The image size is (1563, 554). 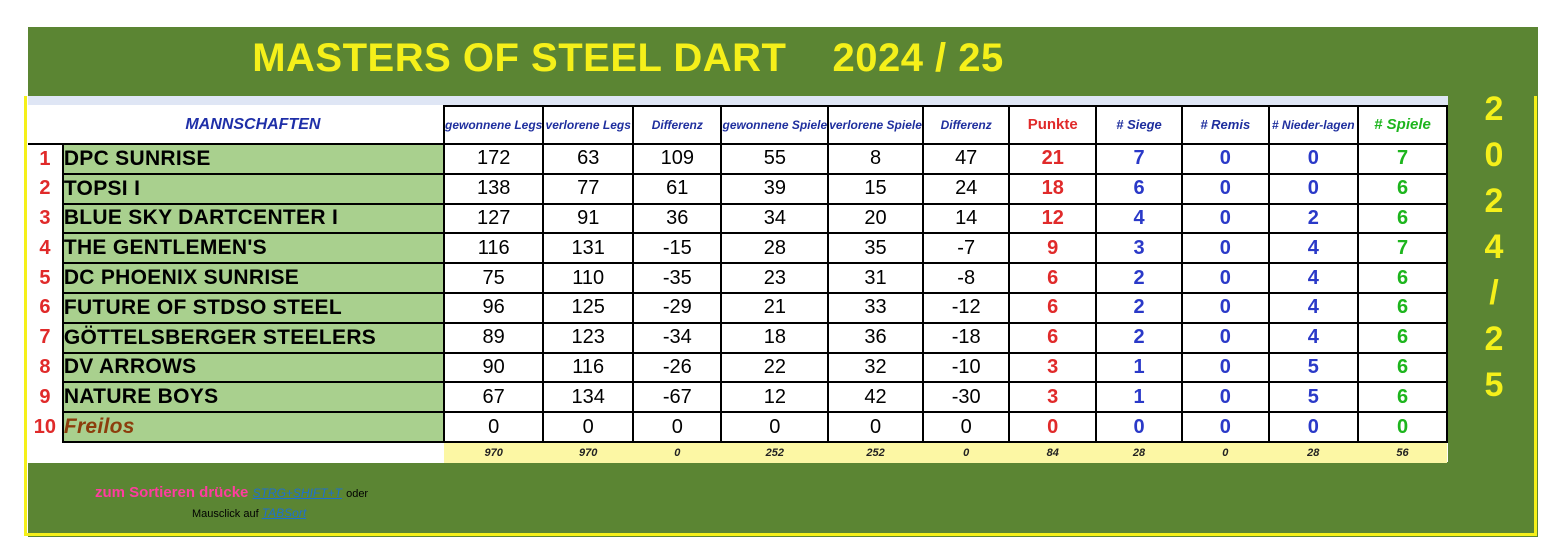 What do you see at coordinates (966, 397) in the screenshot?
I see `games-diff-cell: -30` at bounding box center [966, 397].